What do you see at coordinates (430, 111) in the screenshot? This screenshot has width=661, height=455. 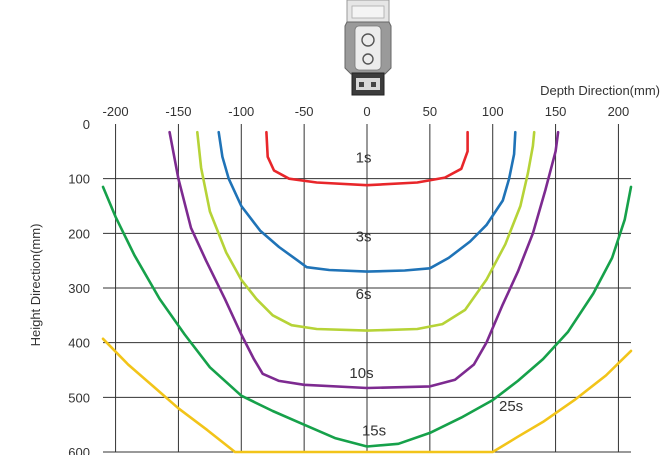 I see `x-tick-label: 50` at bounding box center [430, 111].